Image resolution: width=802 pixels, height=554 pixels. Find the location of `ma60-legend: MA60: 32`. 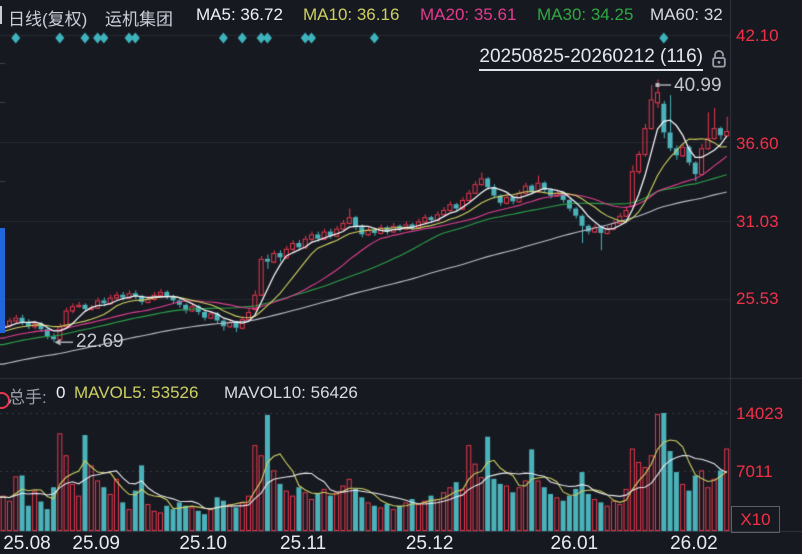

ma60-legend: MA60: 32 is located at coordinates (686, 14).